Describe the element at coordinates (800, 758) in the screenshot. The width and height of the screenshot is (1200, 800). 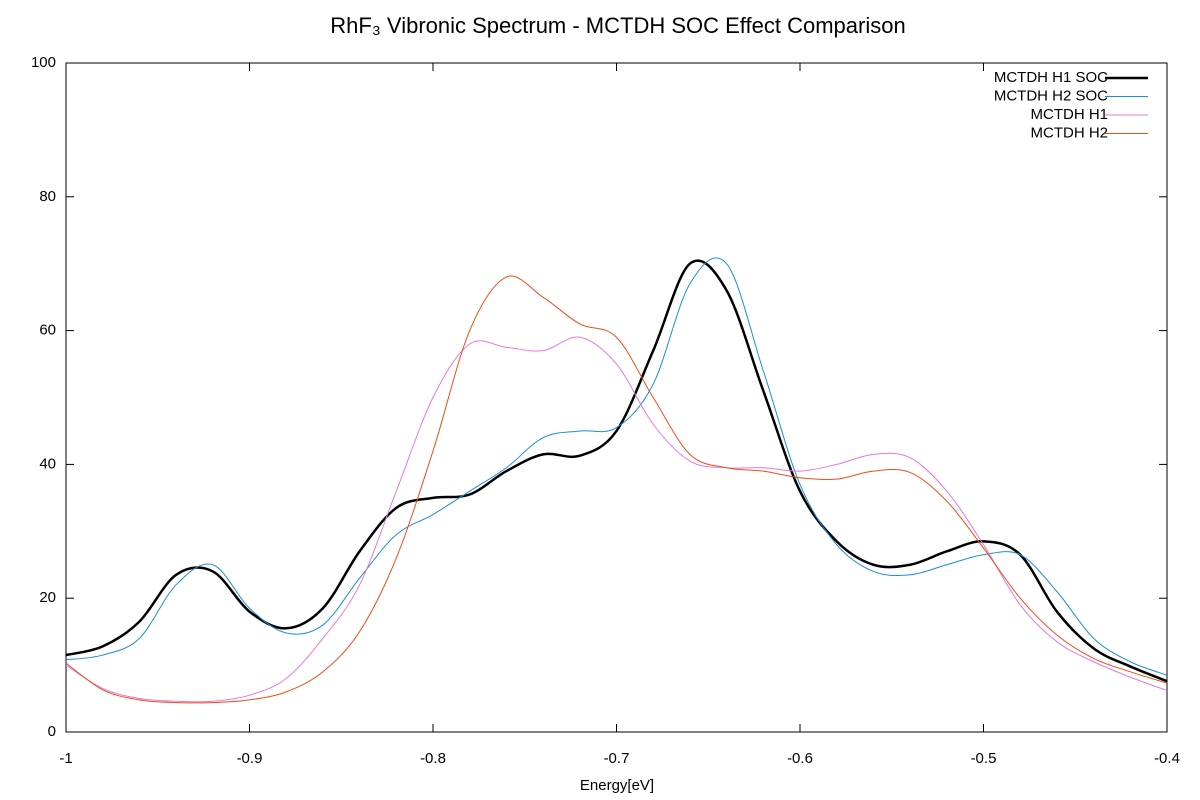
I see `x-tick-label: -0.6` at that location.